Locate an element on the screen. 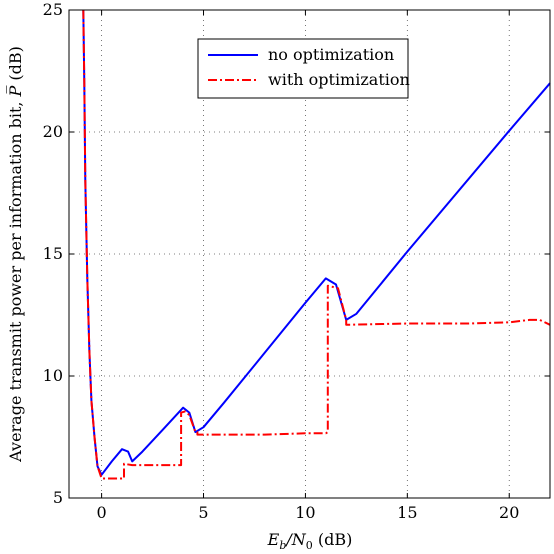  x-tick-label: 10 is located at coordinates (305, 512).